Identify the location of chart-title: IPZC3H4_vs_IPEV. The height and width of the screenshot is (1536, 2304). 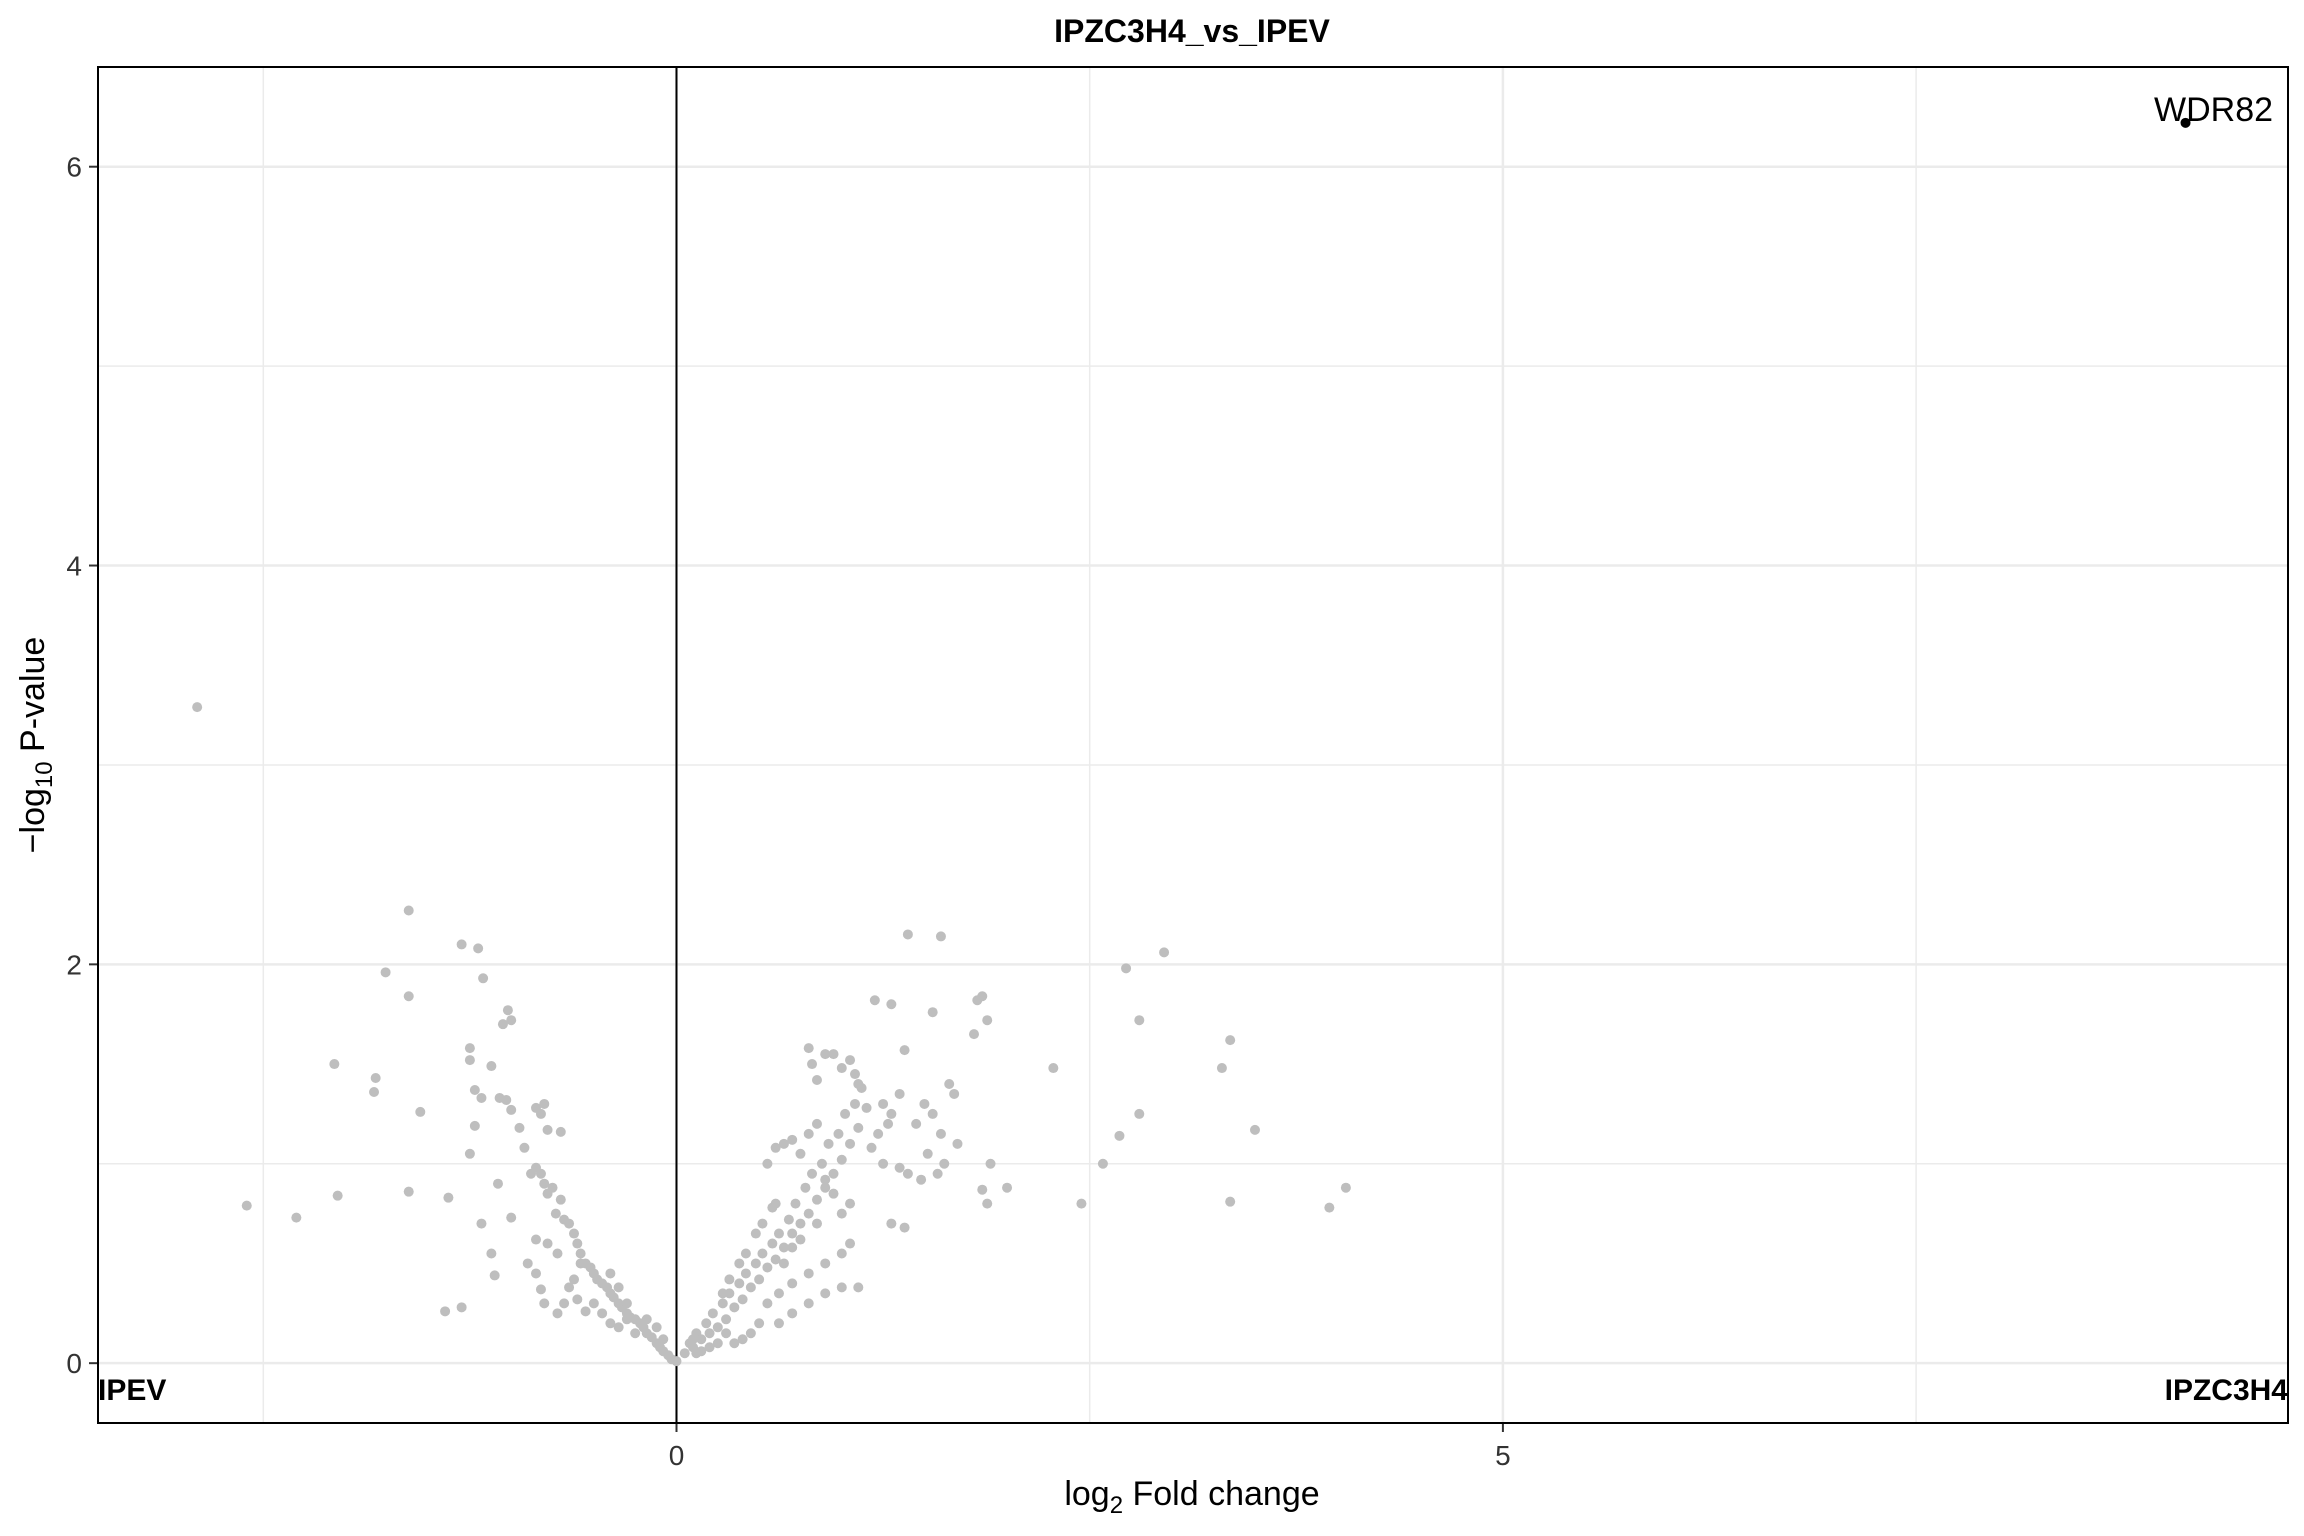
(1192, 31).